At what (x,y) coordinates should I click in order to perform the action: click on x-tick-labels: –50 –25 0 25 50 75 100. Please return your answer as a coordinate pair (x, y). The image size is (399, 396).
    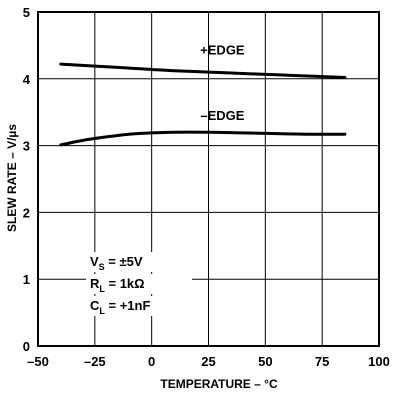
    Looking at the image, I should click on (208, 361).